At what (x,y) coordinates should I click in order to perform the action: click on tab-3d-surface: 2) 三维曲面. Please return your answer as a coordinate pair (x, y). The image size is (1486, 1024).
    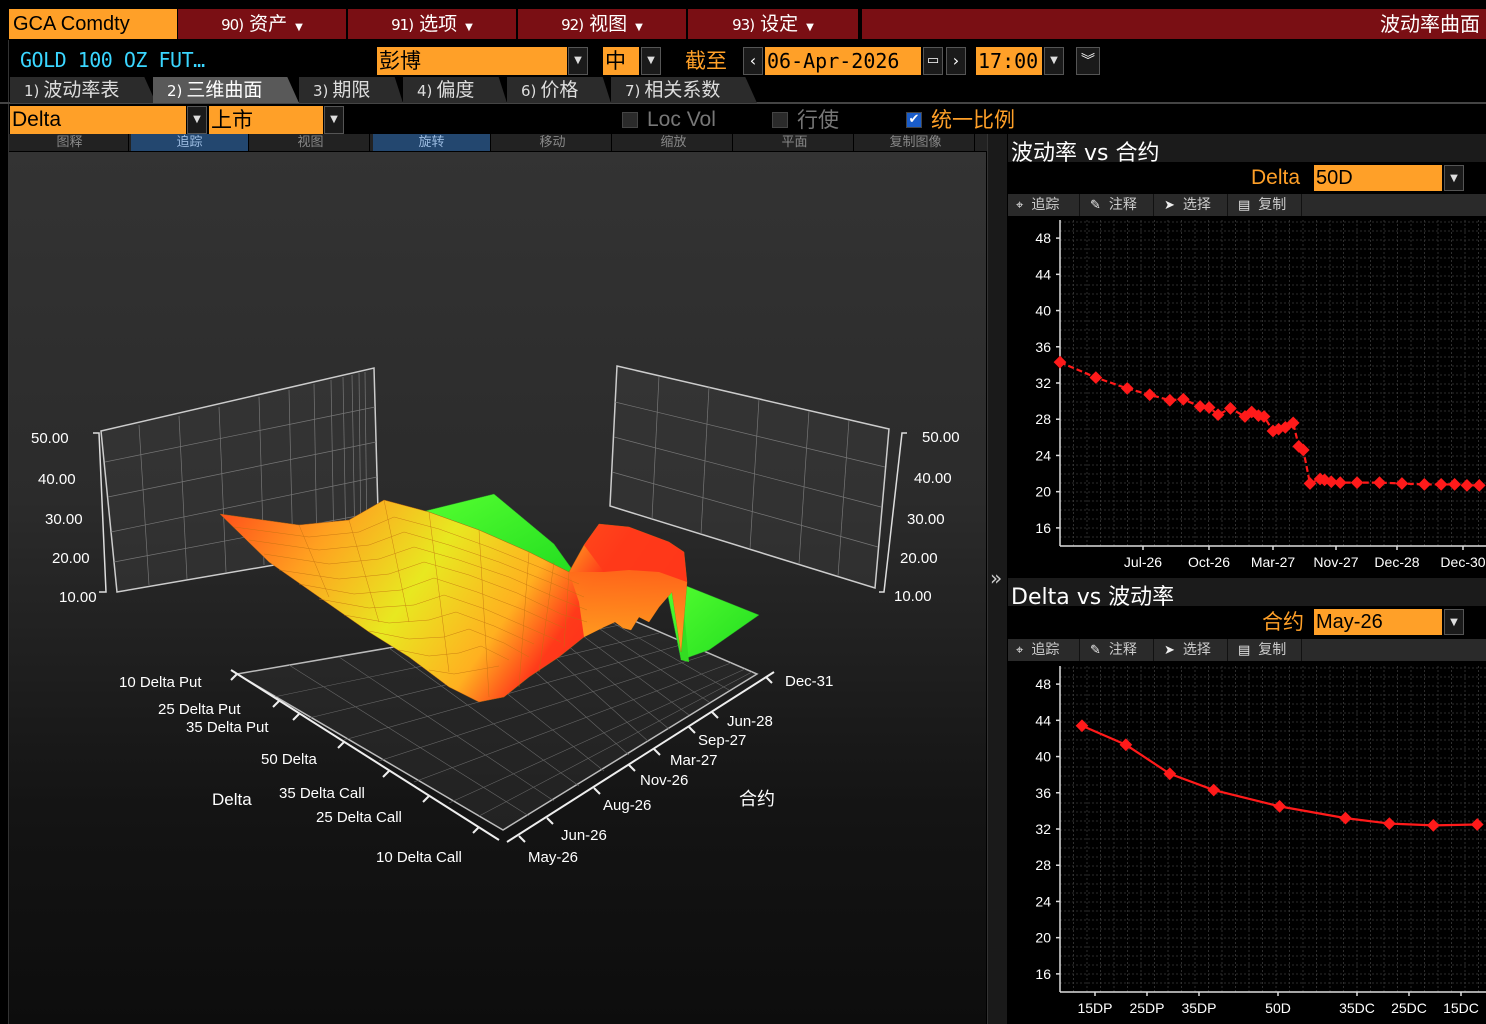
    Looking at the image, I should click on (226, 90).